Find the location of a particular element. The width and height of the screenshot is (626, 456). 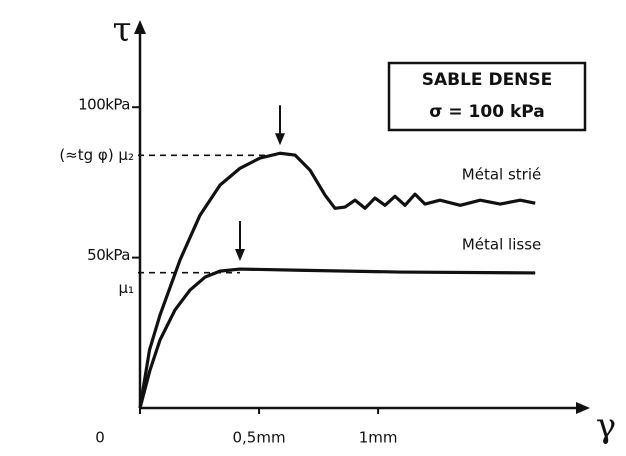

series-label: Métal lisse is located at coordinates (501, 244).